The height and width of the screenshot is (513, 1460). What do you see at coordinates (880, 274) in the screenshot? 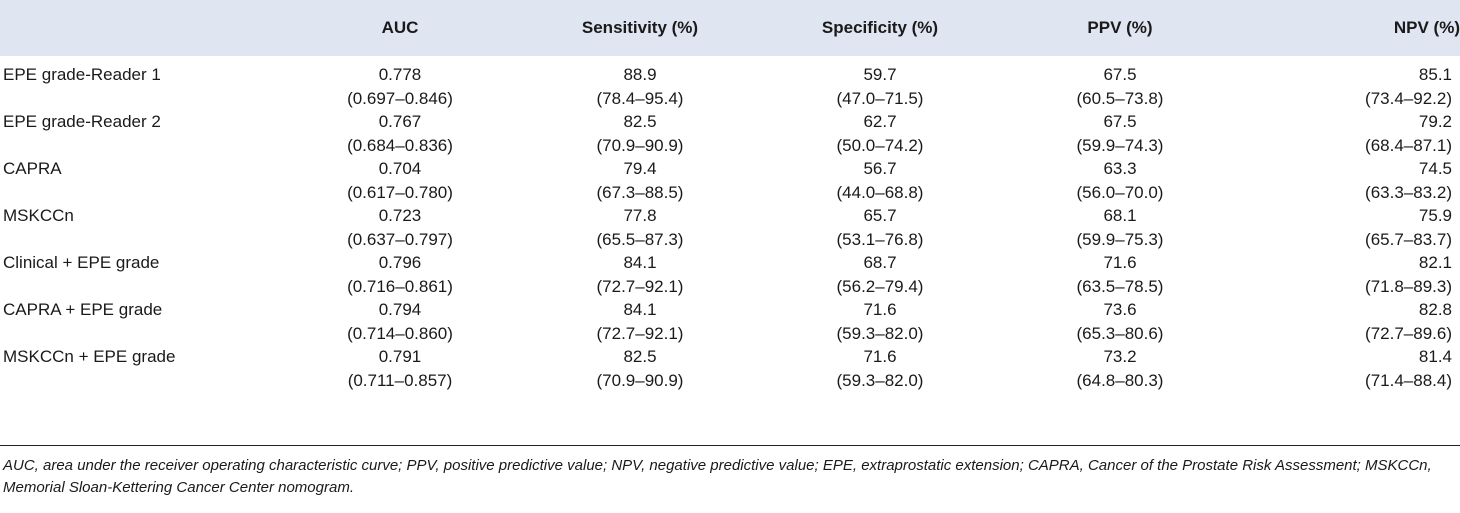
I see `cell-specificity: 68.7 (56.2–79.4)` at bounding box center [880, 274].